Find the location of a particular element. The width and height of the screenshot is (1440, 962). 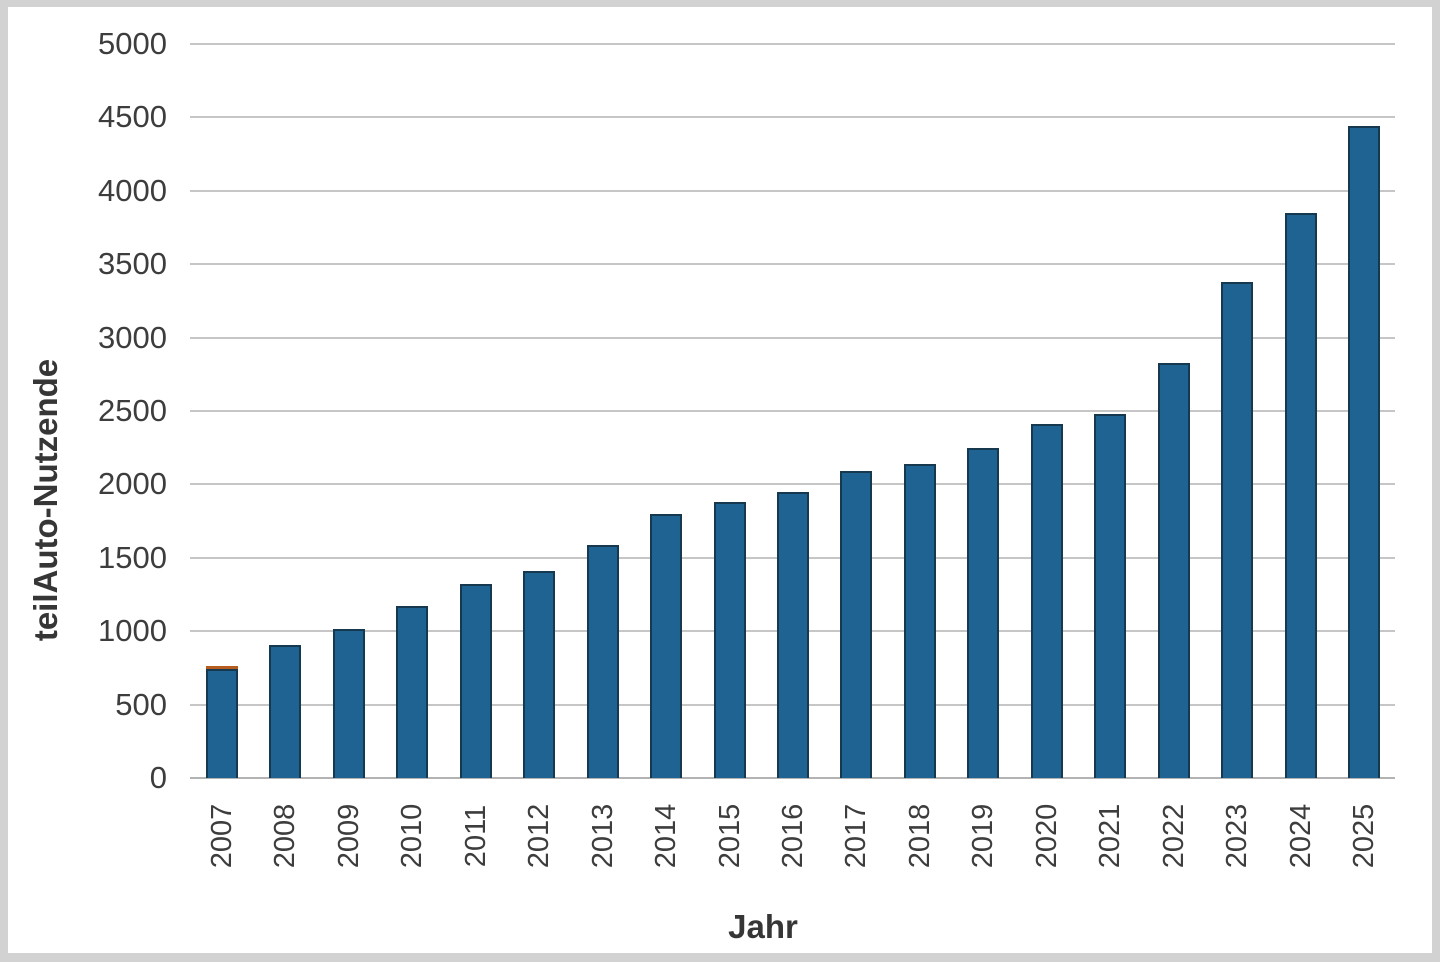

bar-2011 is located at coordinates (475, 681).